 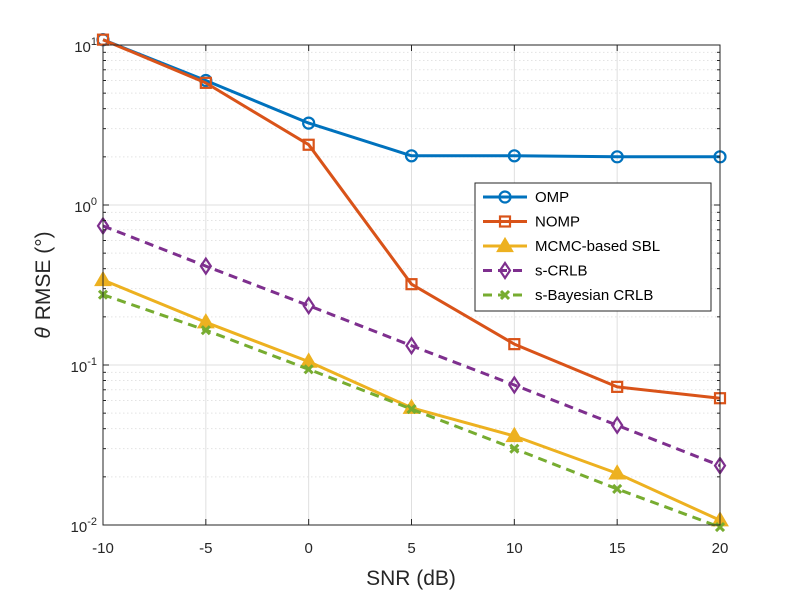 What do you see at coordinates (411, 578) in the screenshot?
I see `x-axis-title: SNR (dB)` at bounding box center [411, 578].